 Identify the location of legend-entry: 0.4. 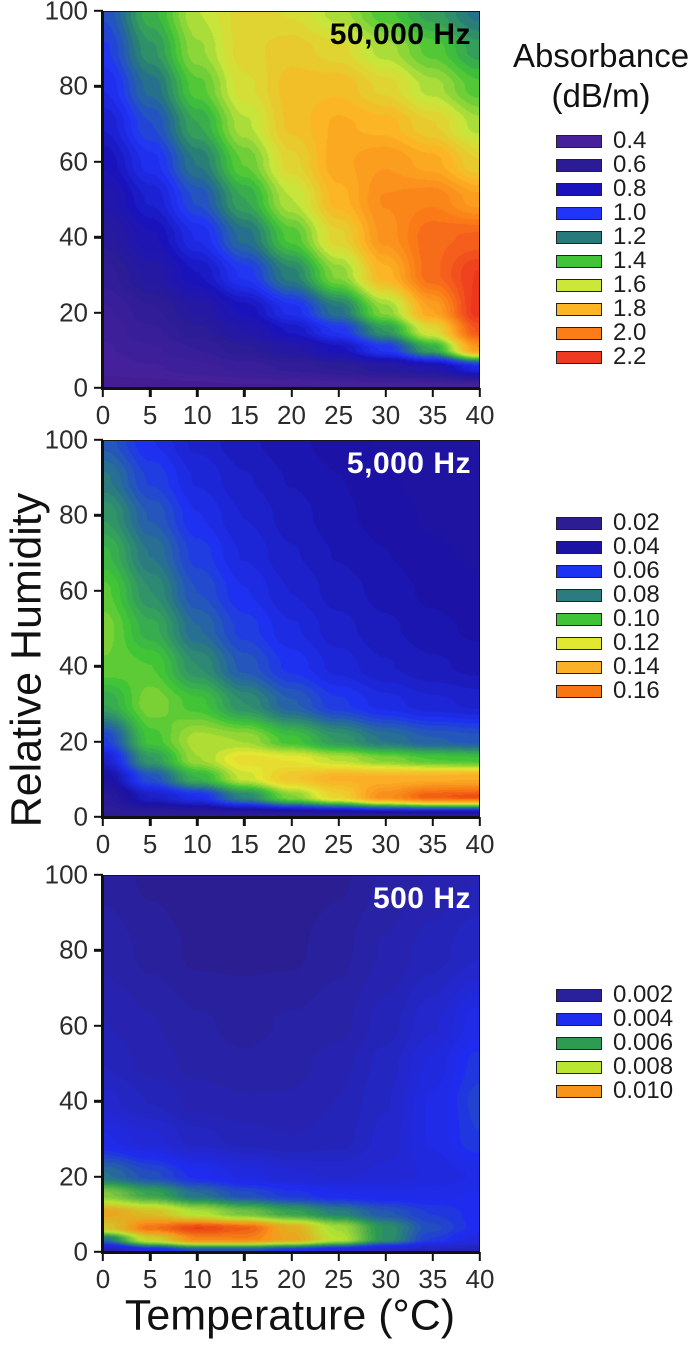
(601, 141).